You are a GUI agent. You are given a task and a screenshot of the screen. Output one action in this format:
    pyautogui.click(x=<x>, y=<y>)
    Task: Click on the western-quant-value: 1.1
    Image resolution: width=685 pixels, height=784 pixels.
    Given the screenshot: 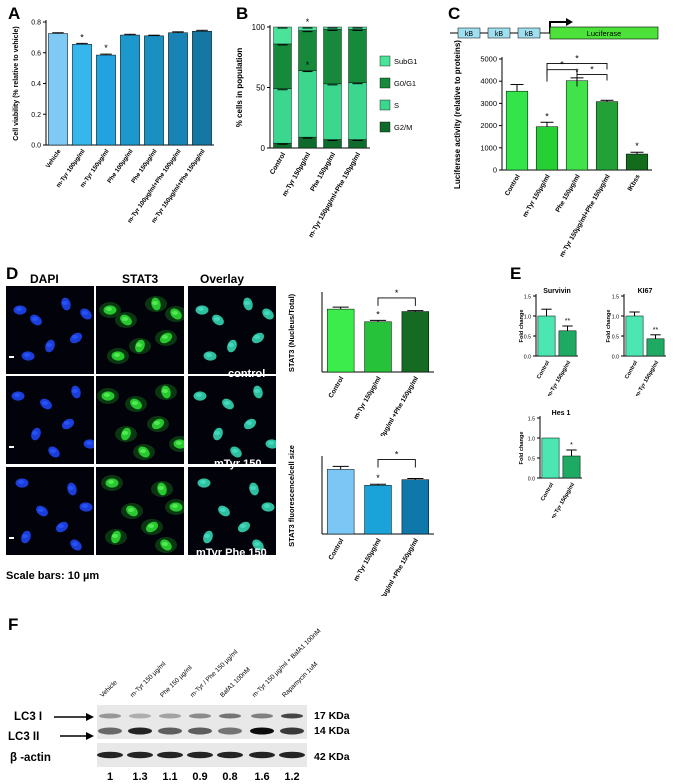 What is the action you would take?
    pyautogui.click(x=170, y=777)
    